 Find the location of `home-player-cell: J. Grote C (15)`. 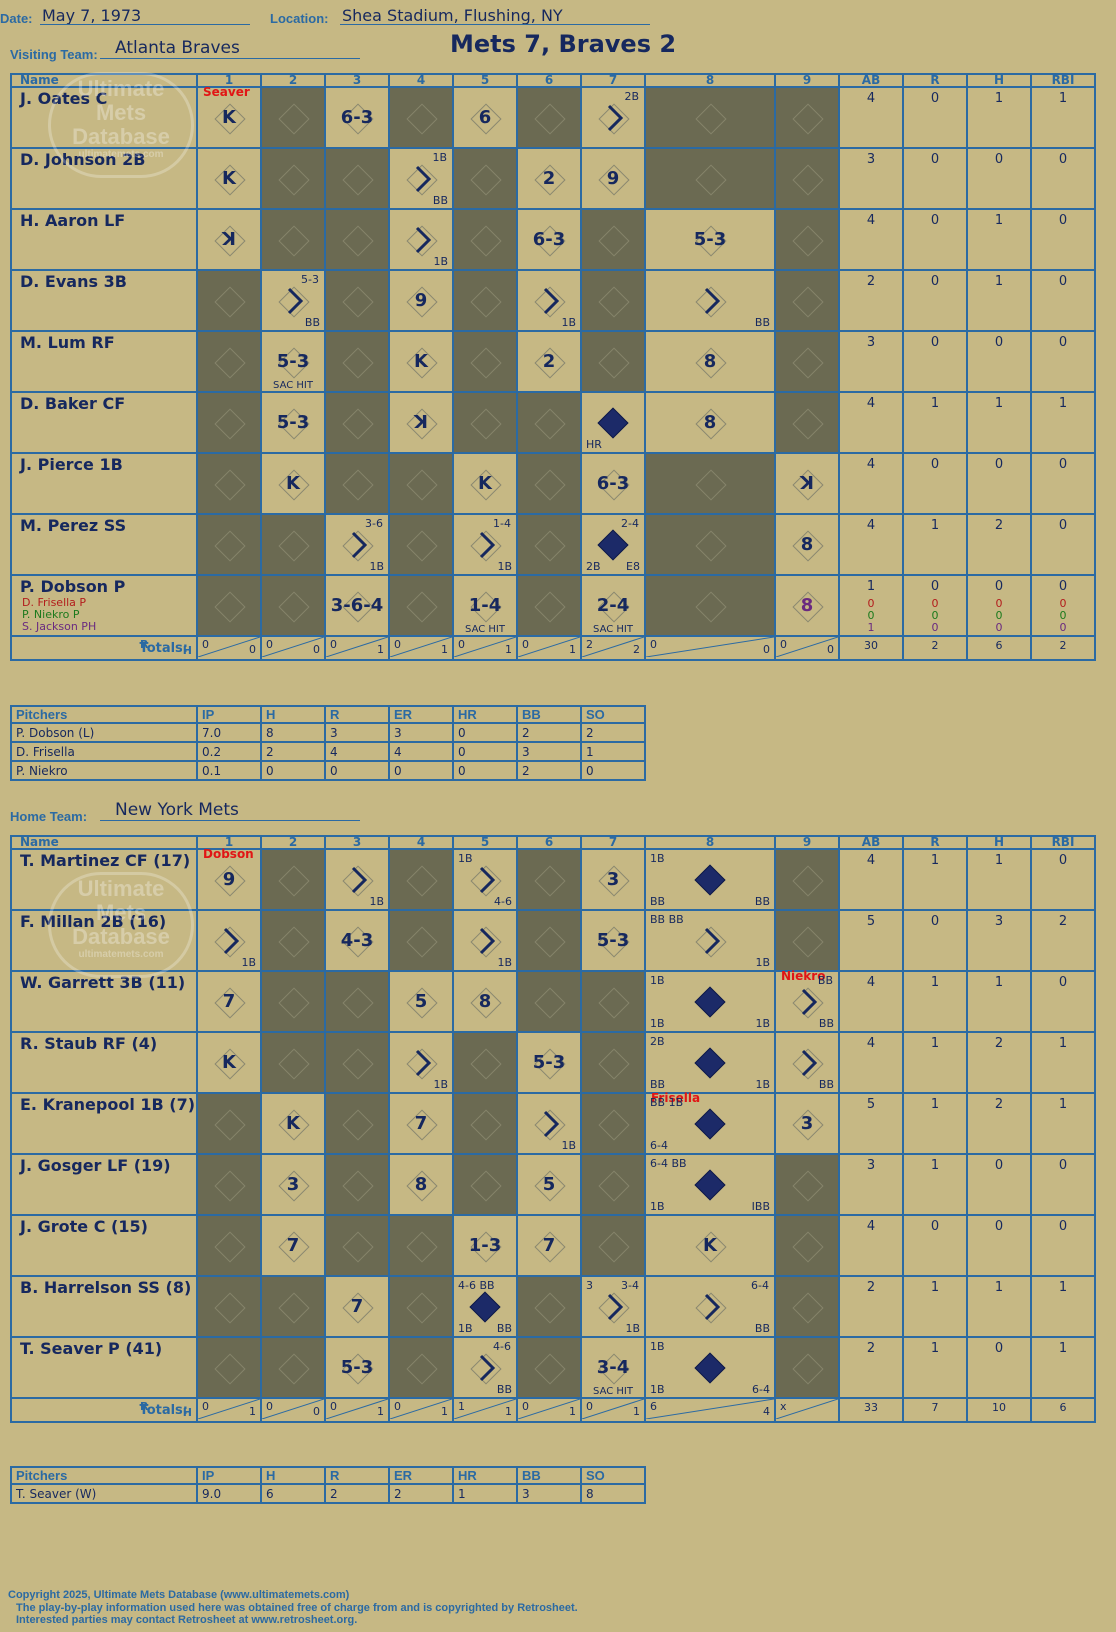

home-player-cell: J. Grote C (15) is located at coordinates (104, 1245).